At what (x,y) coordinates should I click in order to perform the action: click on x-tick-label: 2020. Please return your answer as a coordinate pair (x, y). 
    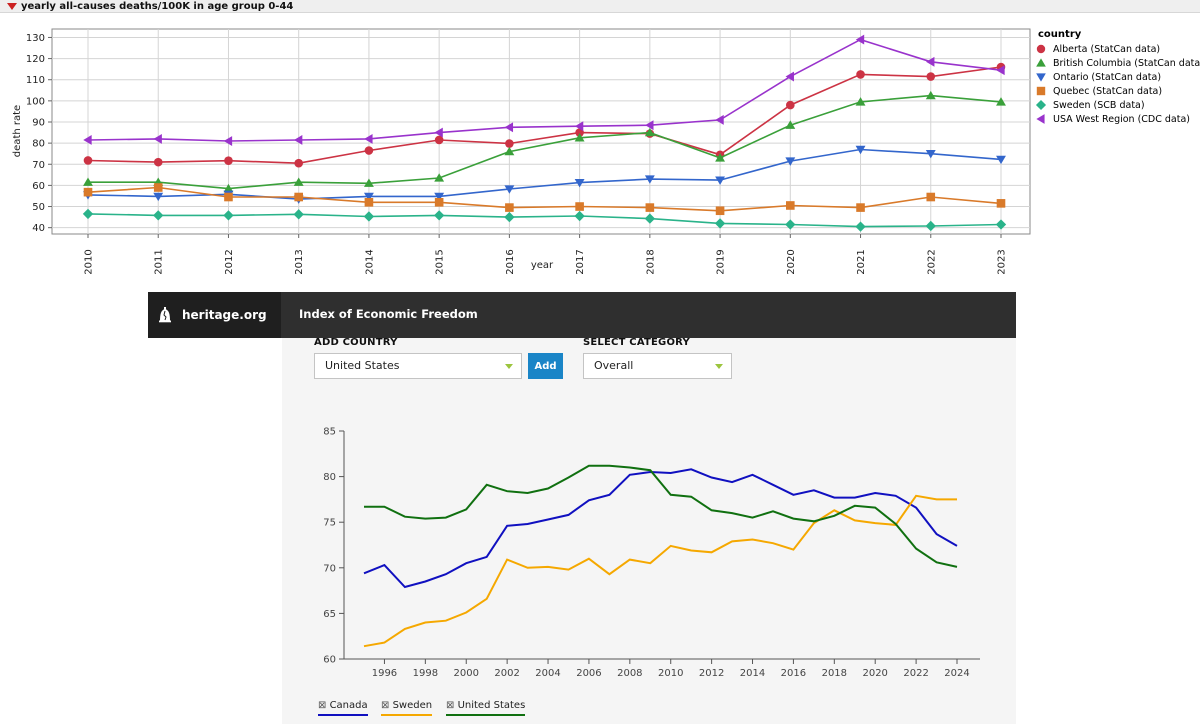
    Looking at the image, I should click on (874, 673).